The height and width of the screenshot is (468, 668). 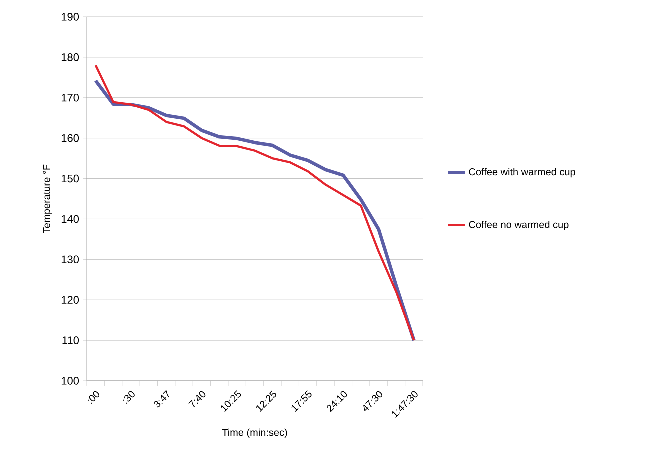 I want to click on x-tick-label: 7:40, so click(x=197, y=399).